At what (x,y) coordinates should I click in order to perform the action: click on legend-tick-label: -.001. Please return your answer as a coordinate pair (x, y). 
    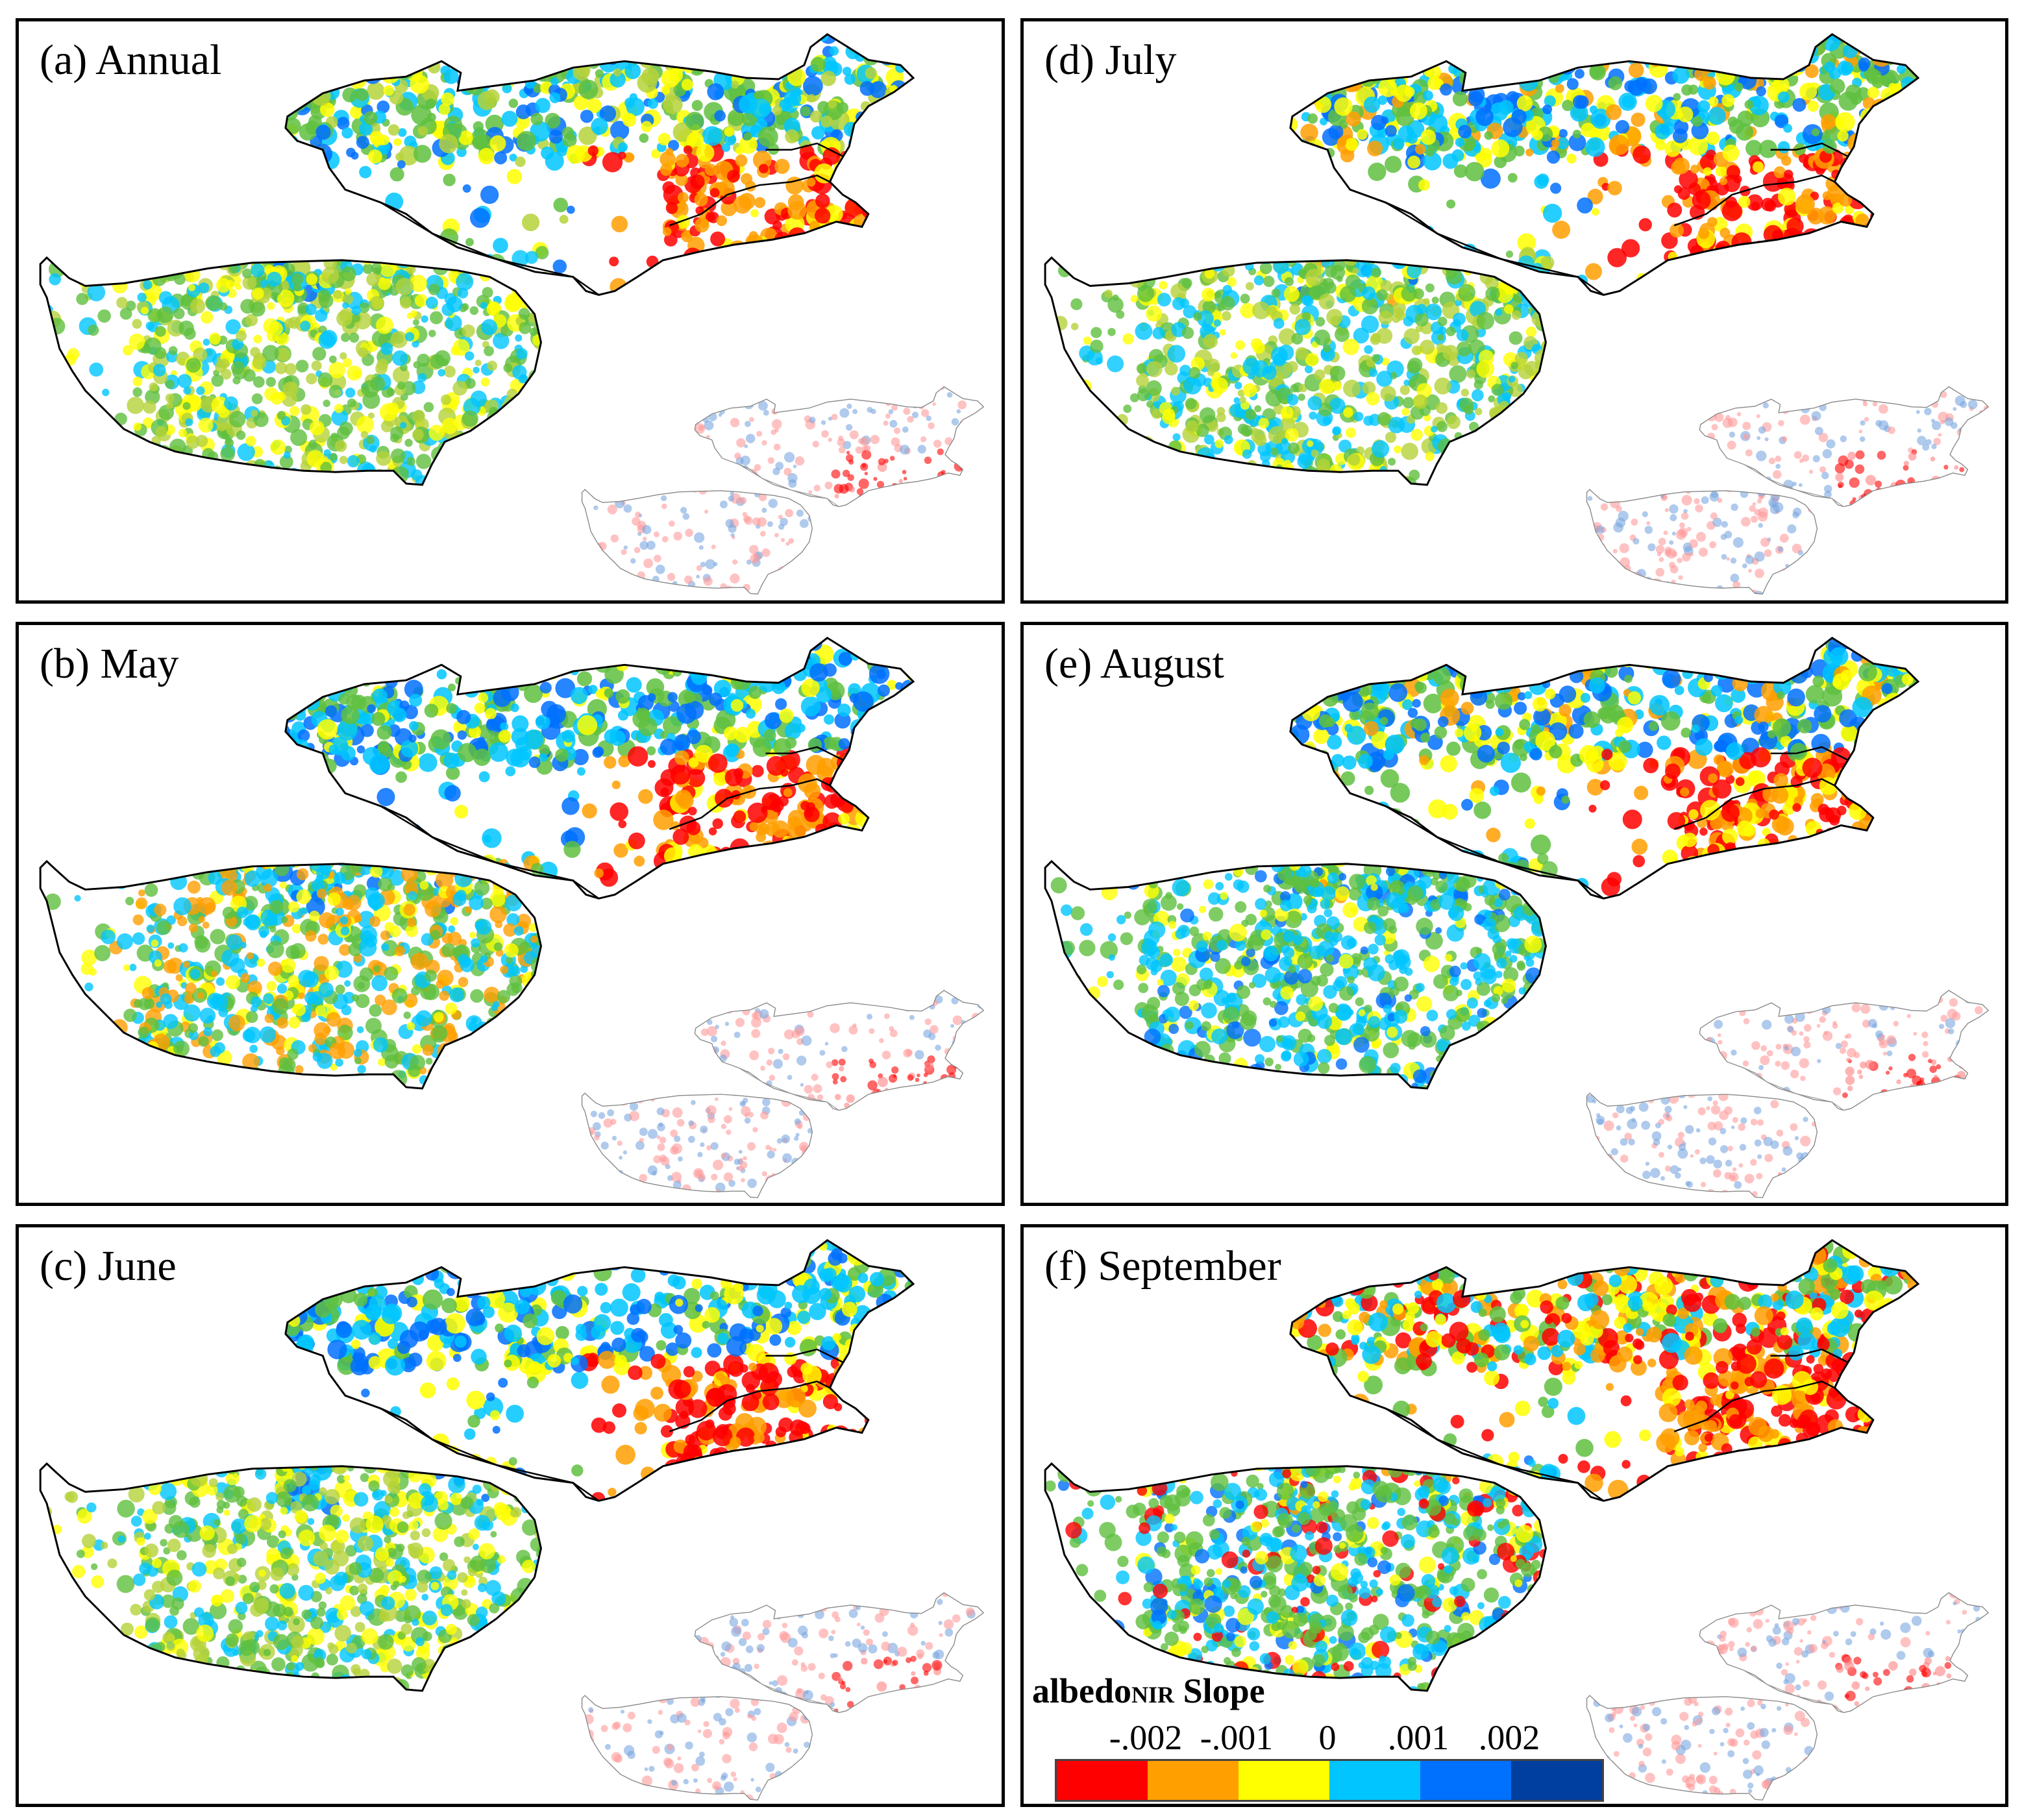
    Looking at the image, I should click on (1237, 1738).